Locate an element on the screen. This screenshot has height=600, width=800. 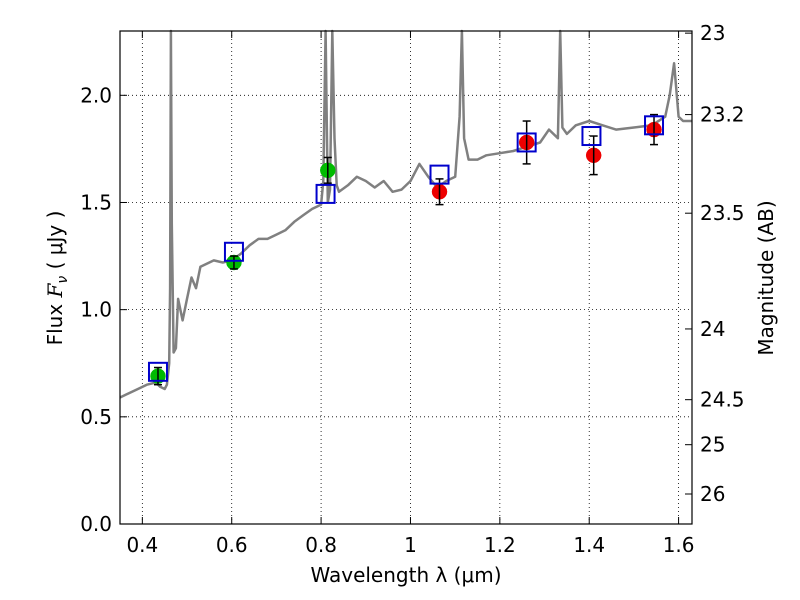
y2-tick-label: 23.5 is located at coordinates (722, 213).